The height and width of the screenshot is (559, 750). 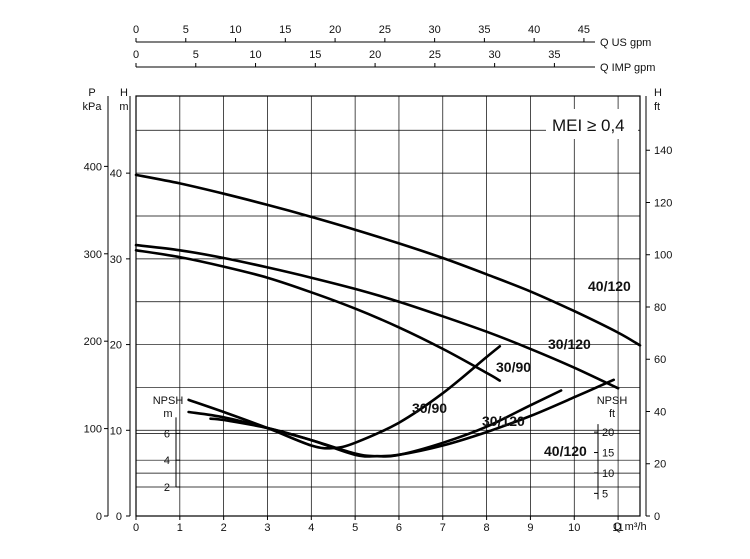 What do you see at coordinates (93, 167) in the screenshot?
I see `pressure-tick-label: 400` at bounding box center [93, 167].